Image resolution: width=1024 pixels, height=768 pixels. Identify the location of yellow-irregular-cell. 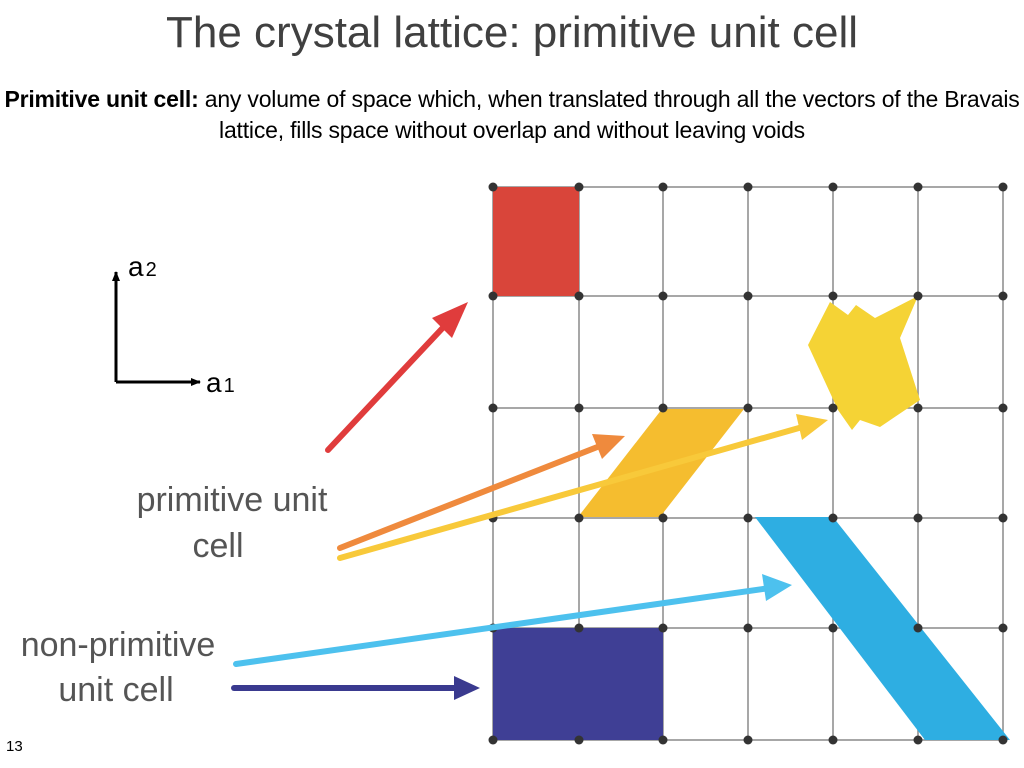
(864, 363).